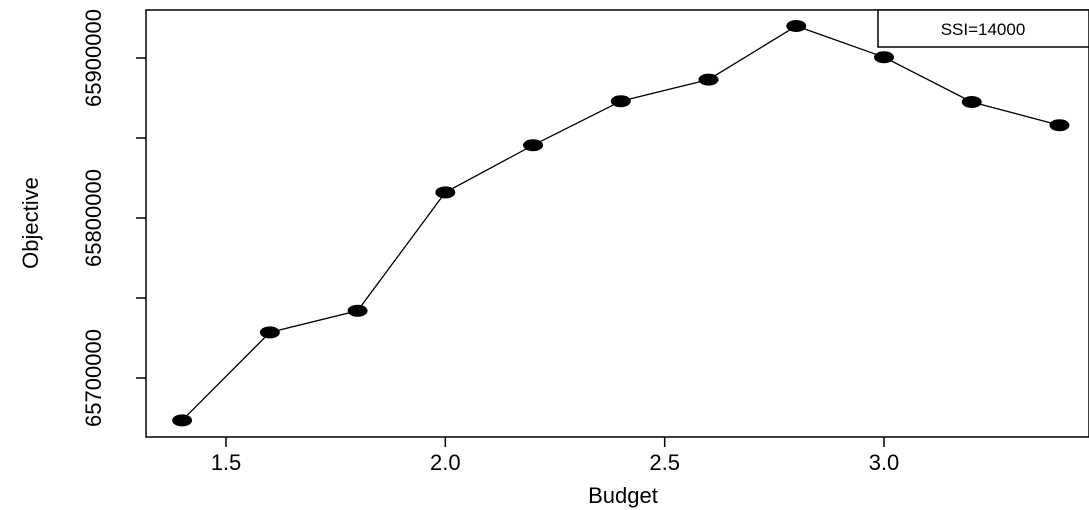 This screenshot has width=1089, height=510. Describe the element at coordinates (226, 462) in the screenshot. I see `x-tick-label: 1.5` at that location.